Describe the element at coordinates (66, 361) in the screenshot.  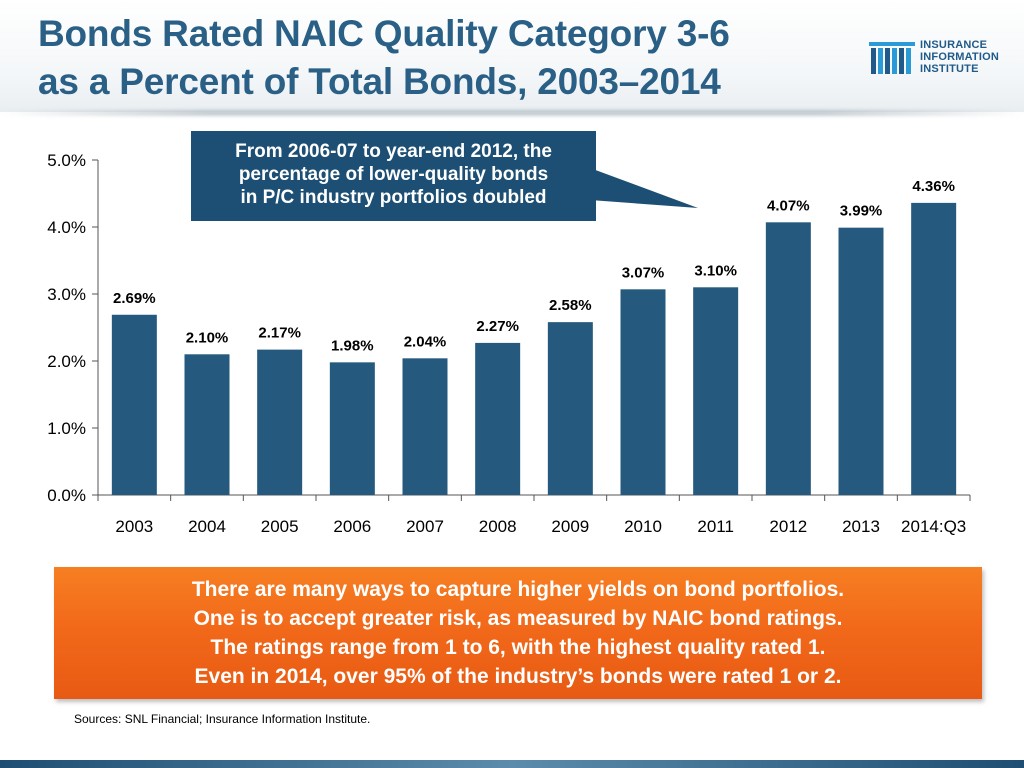
I see `y-tick-label: 2.0%` at that location.